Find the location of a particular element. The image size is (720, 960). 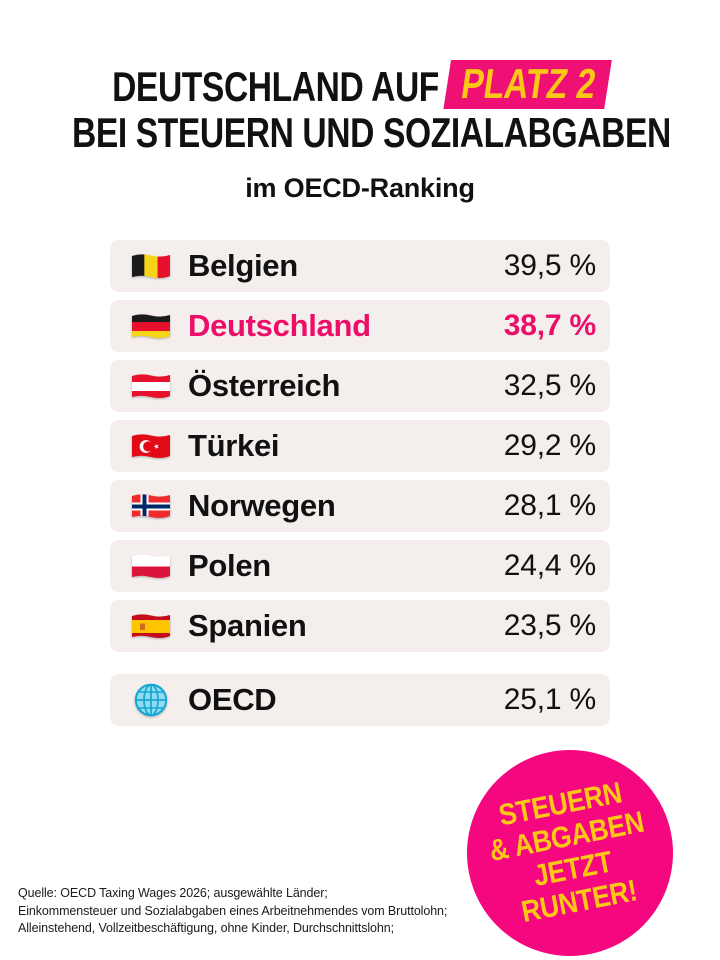

country-value: 29,2 % is located at coordinates (549, 445).